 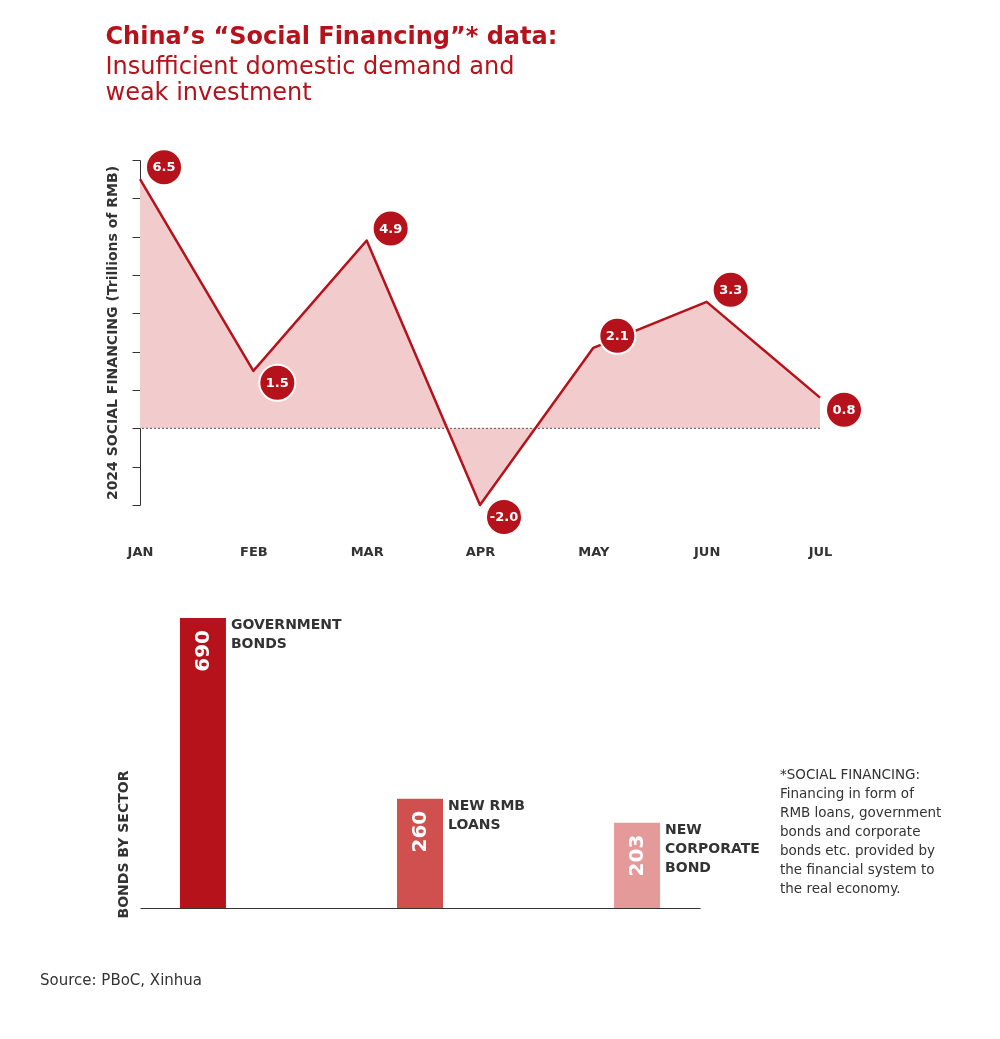 I want to click on data-label: 3.3, so click(x=731, y=289).